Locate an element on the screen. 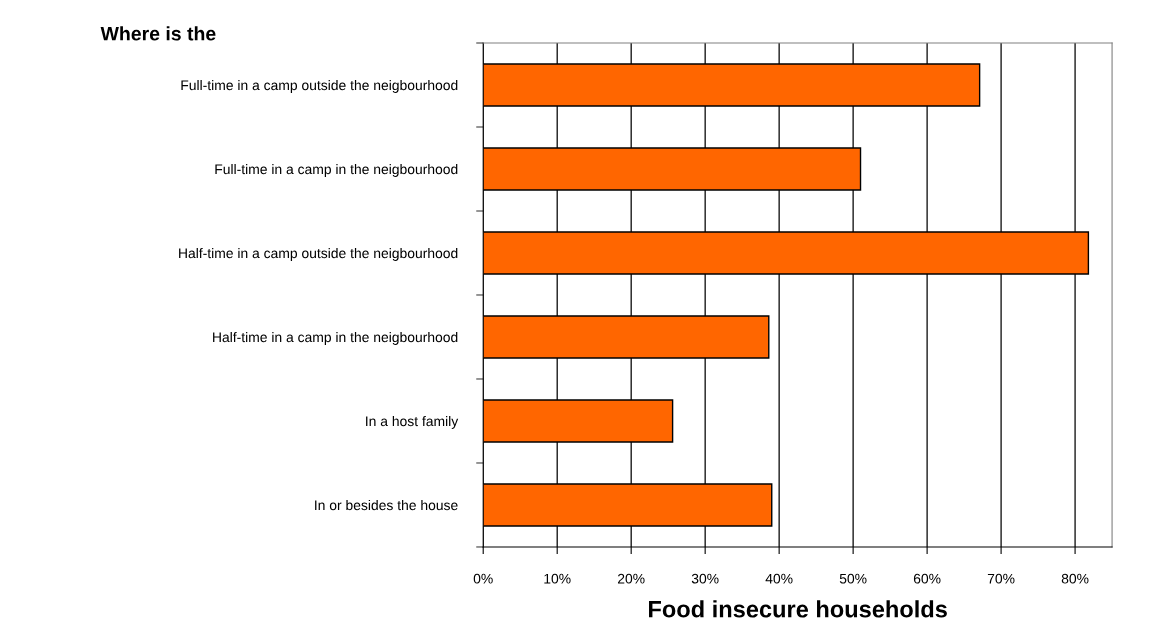  y-tick-label: In a host family is located at coordinates (412, 422).